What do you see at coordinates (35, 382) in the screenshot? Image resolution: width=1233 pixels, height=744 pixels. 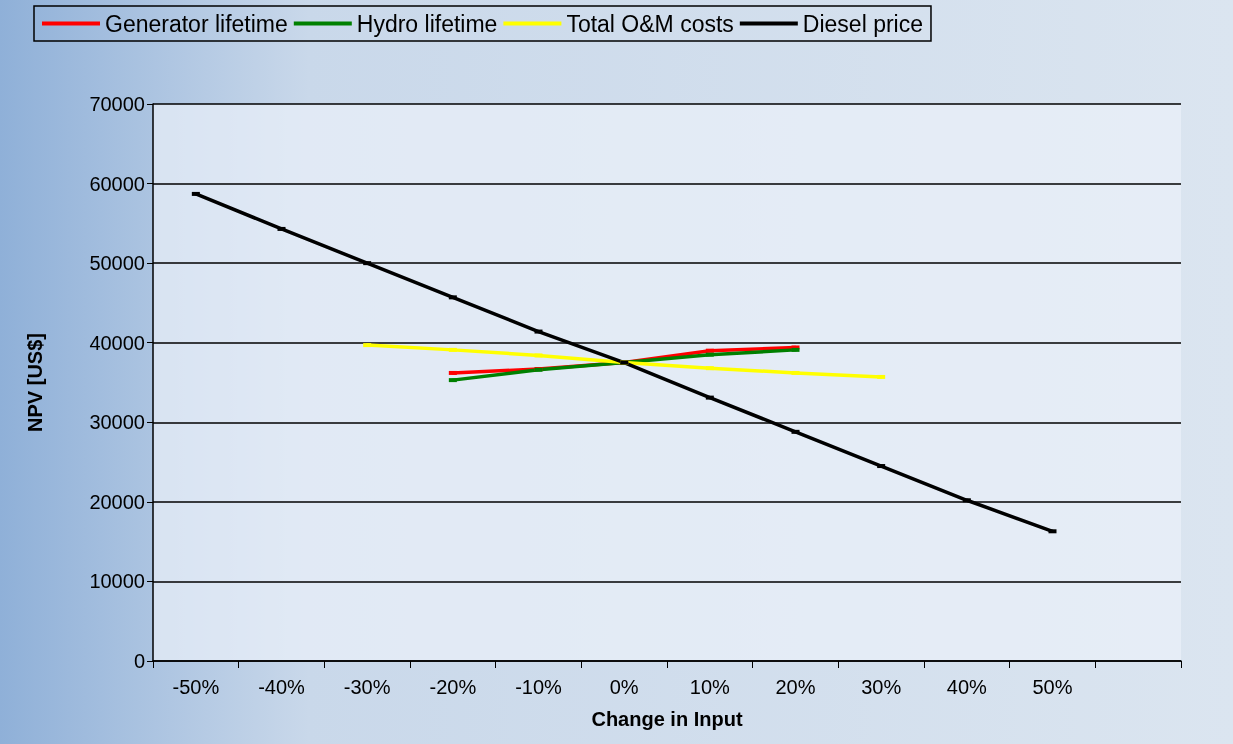 I see `y-axis-title: NPV [US$]` at bounding box center [35, 382].